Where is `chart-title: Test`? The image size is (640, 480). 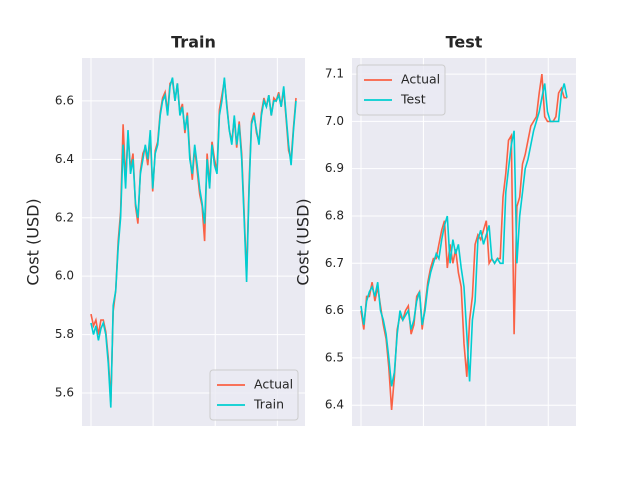 chart-title: Test is located at coordinates (464, 42).